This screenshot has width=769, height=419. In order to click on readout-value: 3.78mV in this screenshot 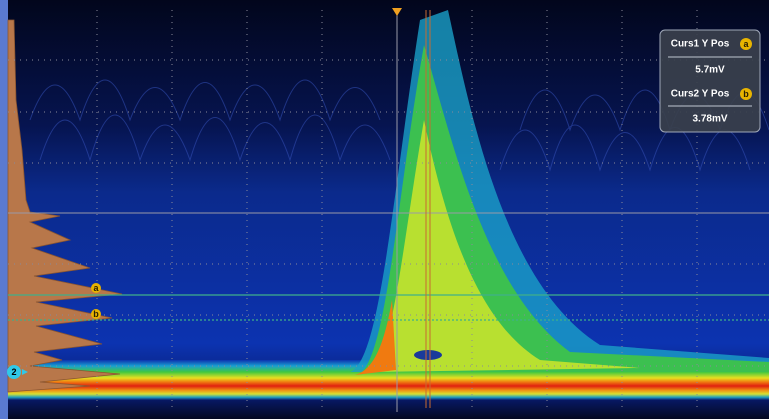, I will do `click(709, 119)`.